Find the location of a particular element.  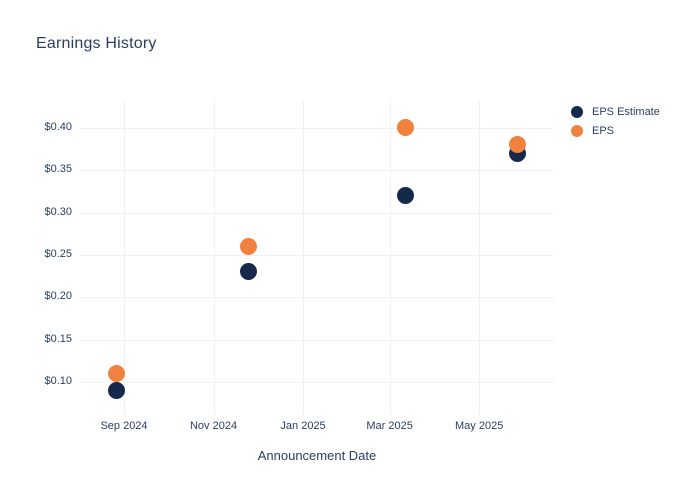

chart-title: Earnings History is located at coordinates (96, 43).